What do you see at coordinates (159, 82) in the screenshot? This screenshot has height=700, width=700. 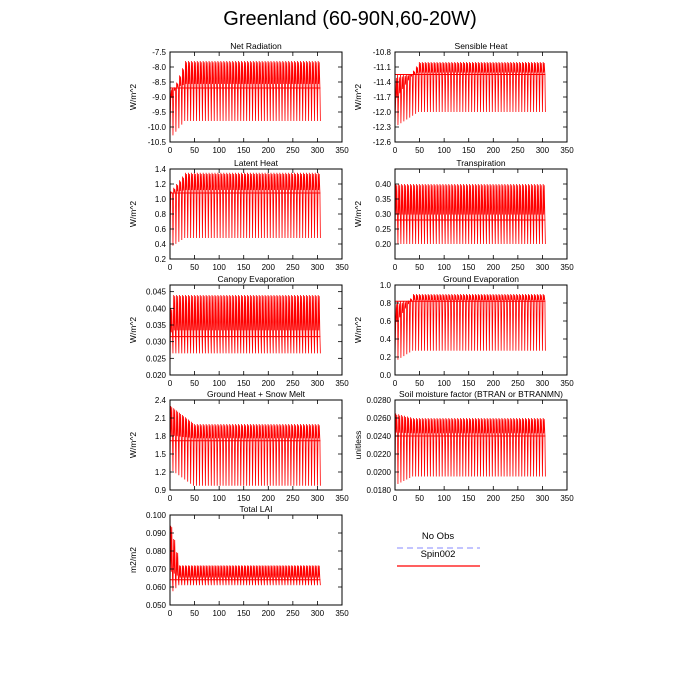 I see `y-tick-label: -8.5` at bounding box center [159, 82].